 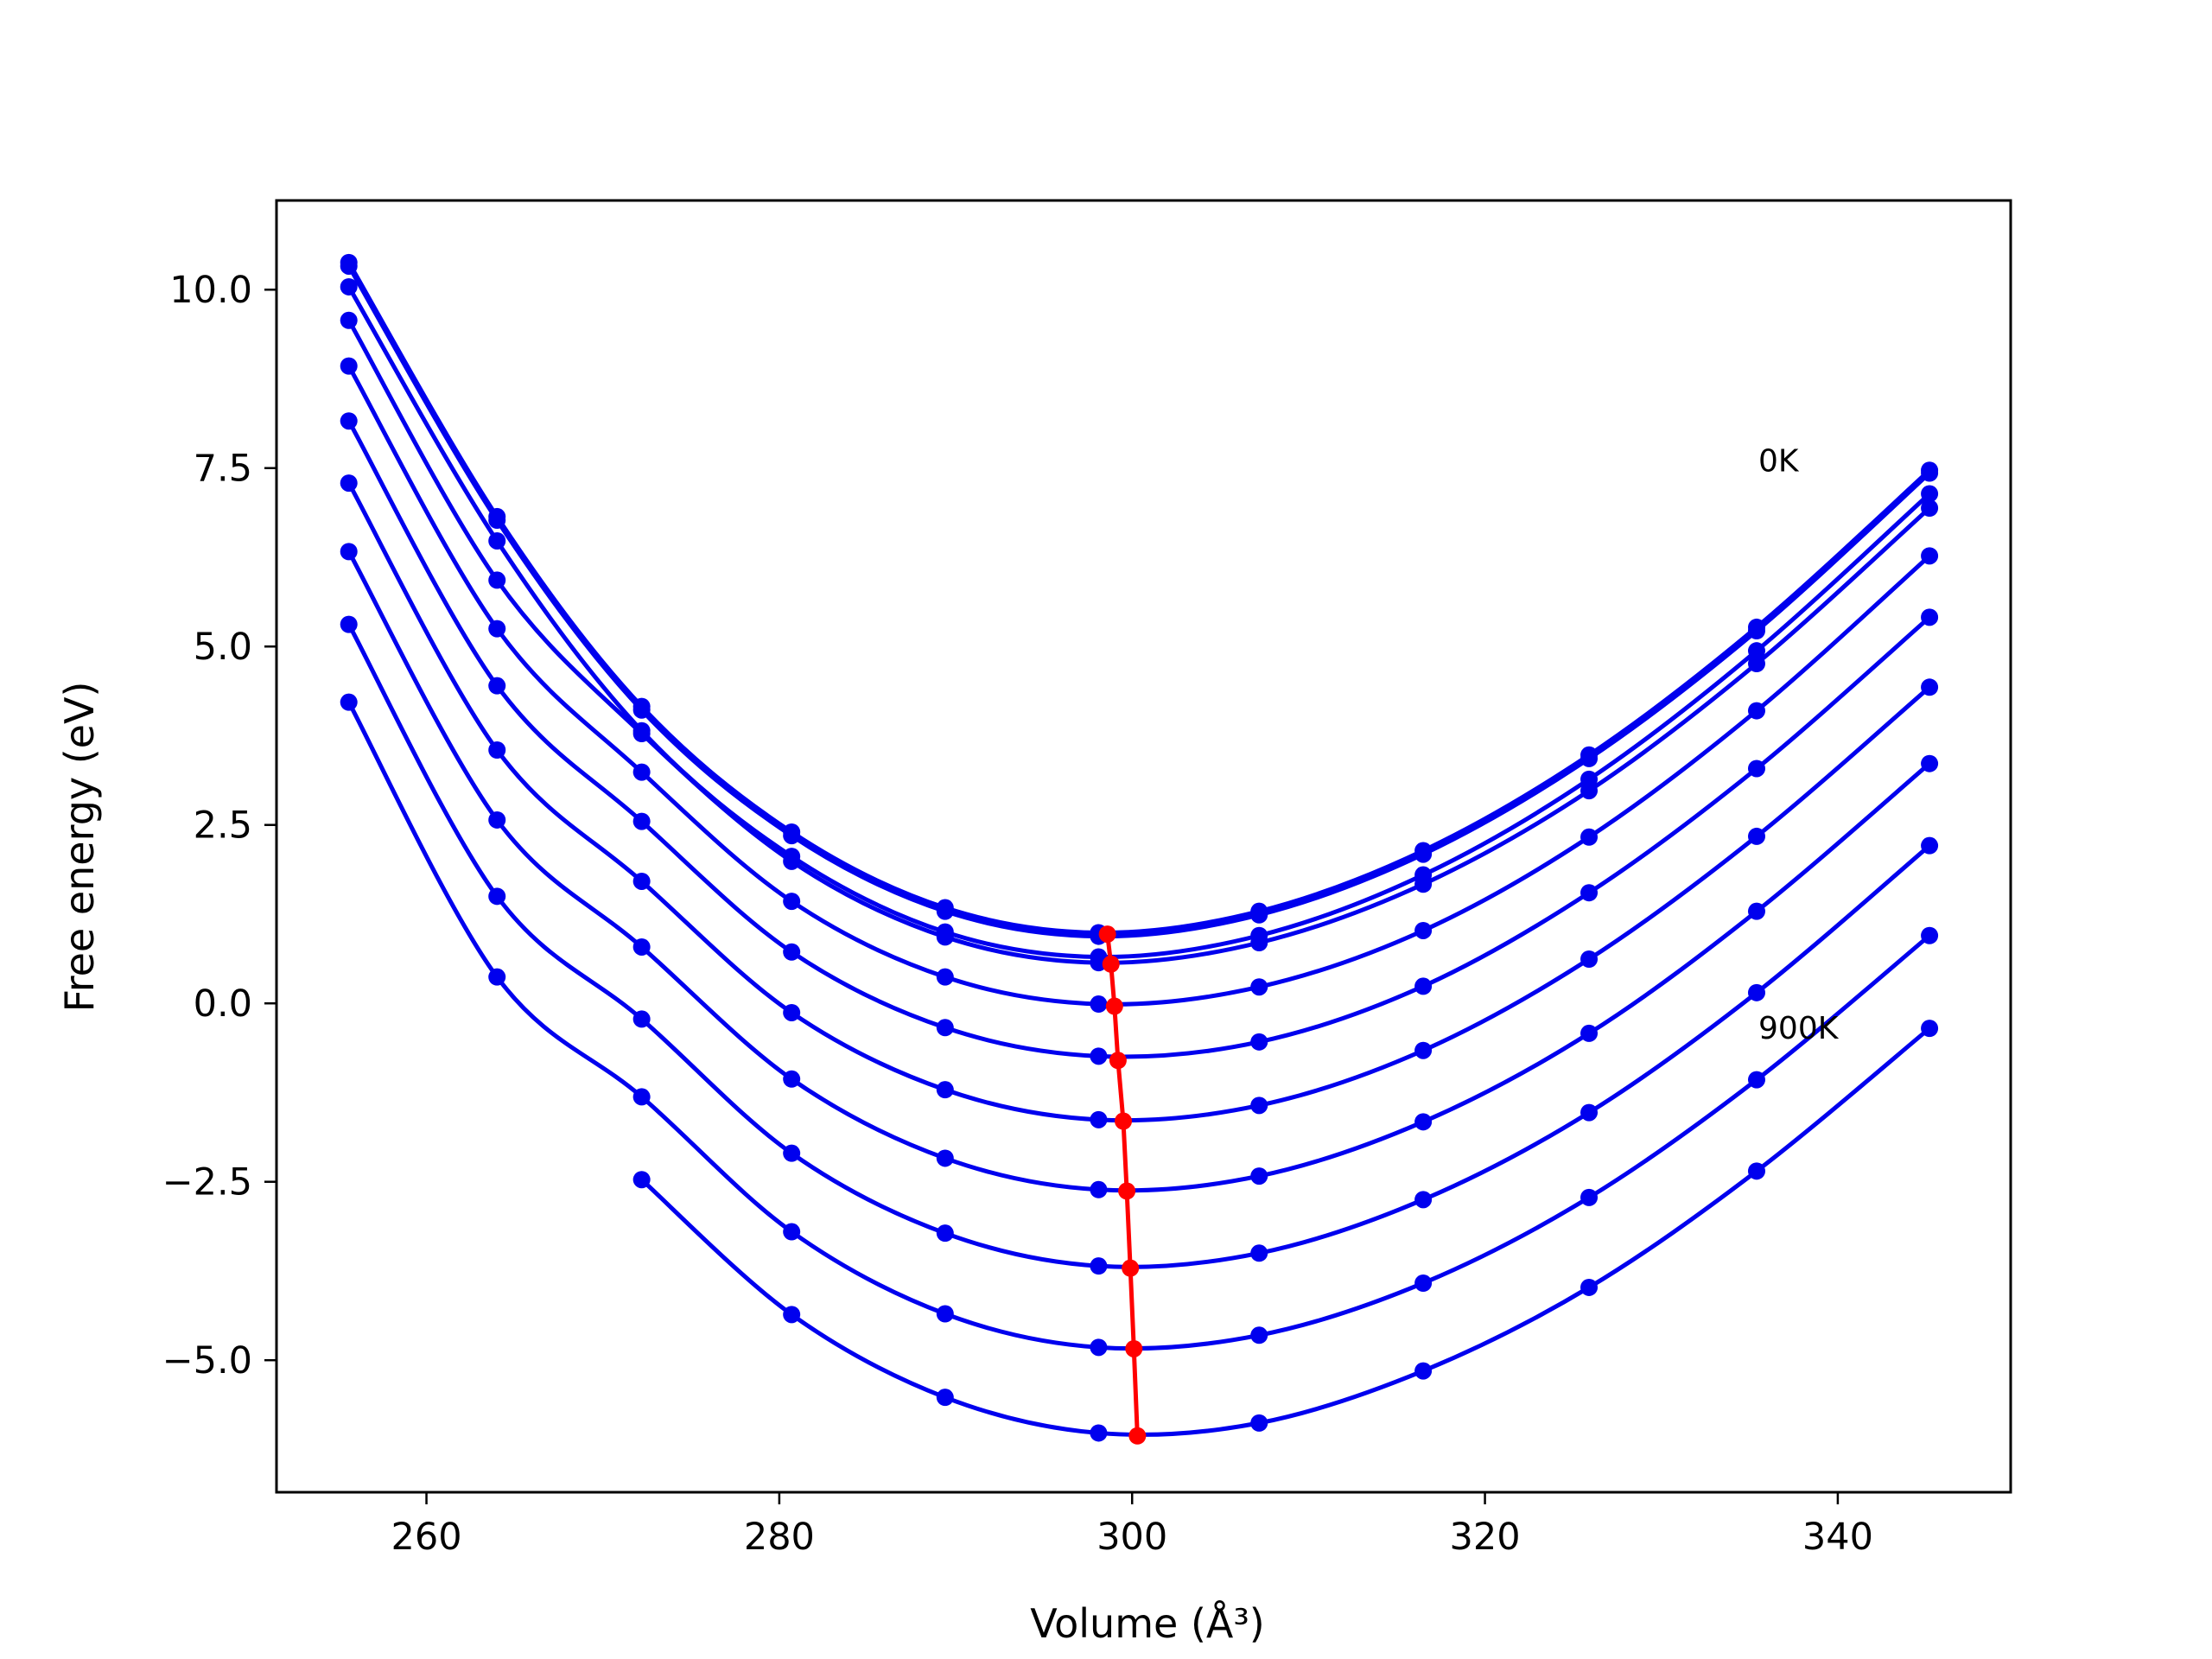 What do you see at coordinates (1779, 461) in the screenshot?
I see `annotation-0k: 0K` at bounding box center [1779, 461].